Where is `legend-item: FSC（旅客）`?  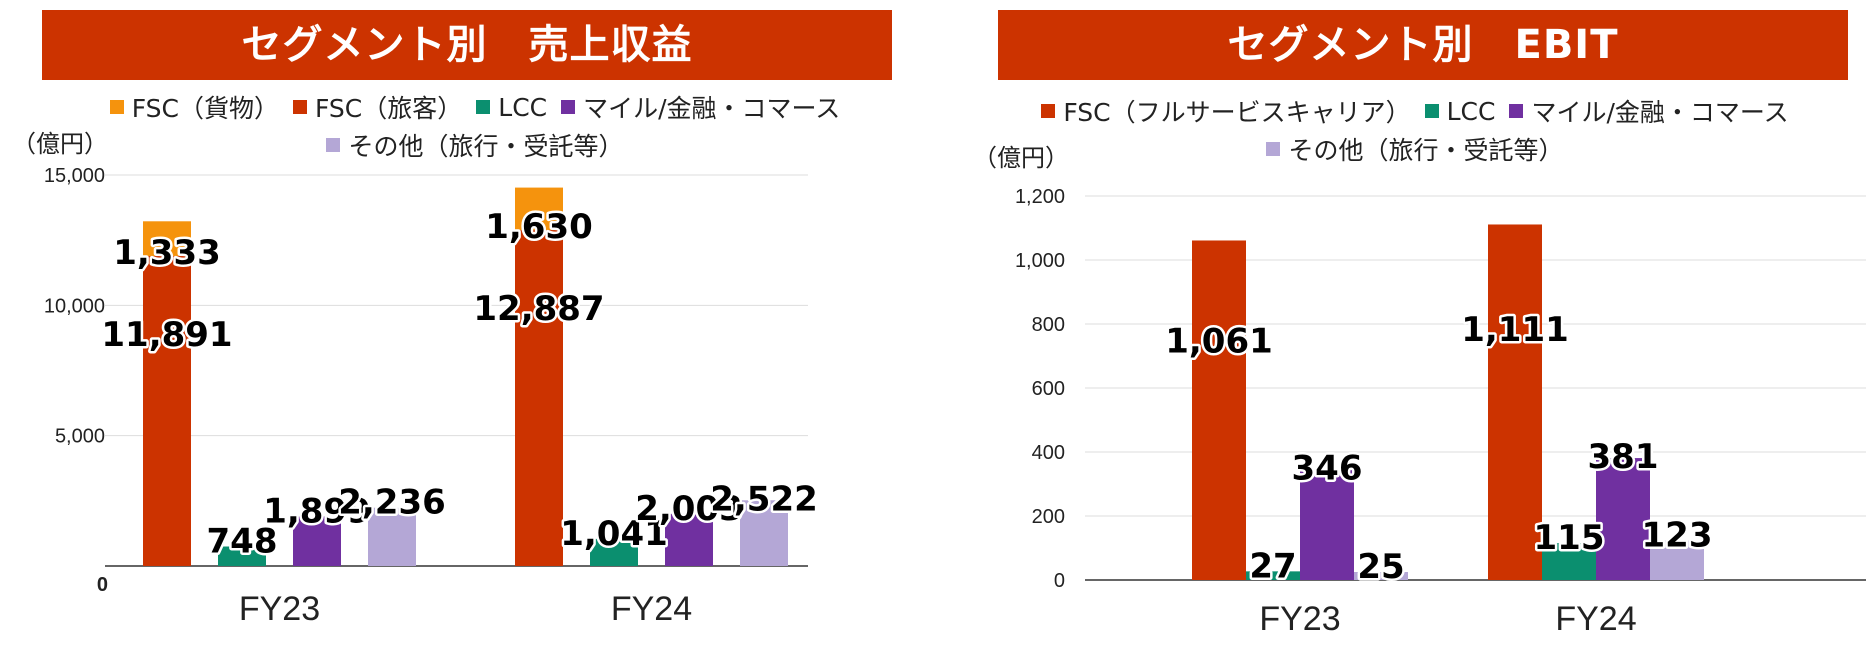 legend-item: FSC（旅客） is located at coordinates (377, 107).